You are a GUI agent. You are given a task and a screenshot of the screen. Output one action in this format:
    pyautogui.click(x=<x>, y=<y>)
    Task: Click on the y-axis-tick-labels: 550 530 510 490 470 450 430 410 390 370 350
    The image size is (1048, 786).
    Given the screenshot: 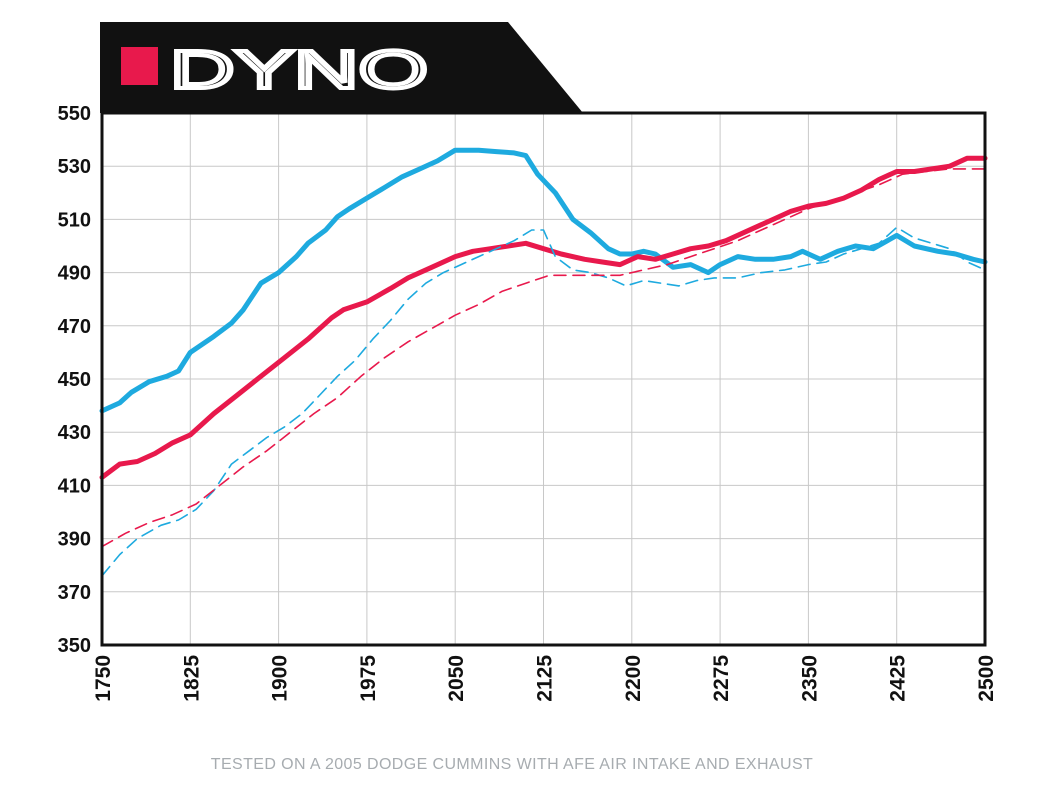 What is the action you would take?
    pyautogui.click(x=74, y=380)
    